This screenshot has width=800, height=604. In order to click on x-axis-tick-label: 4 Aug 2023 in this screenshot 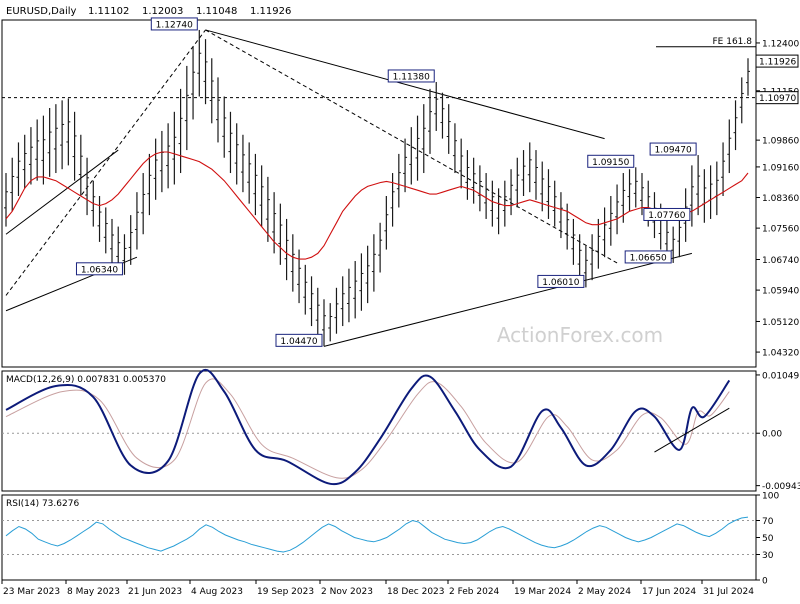, I will do `click(217, 592)`.